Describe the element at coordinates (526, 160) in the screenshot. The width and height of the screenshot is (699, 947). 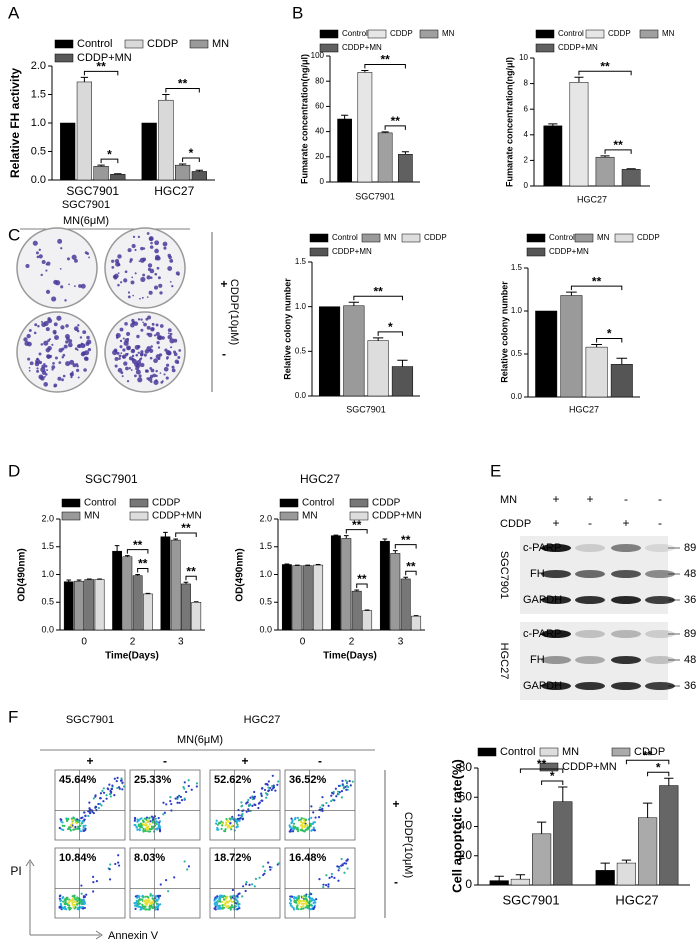
I see `y-tick-label: 2` at that location.